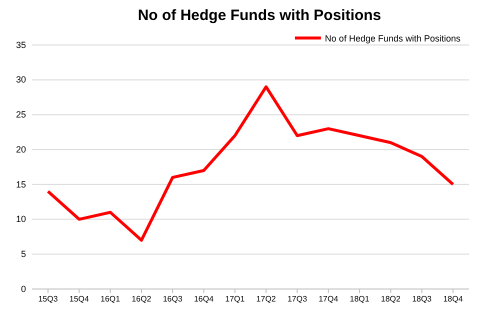 The height and width of the screenshot is (315, 479). Describe the element at coordinates (48, 299) in the screenshot. I see `x-tick-label: 15Q3` at that location.